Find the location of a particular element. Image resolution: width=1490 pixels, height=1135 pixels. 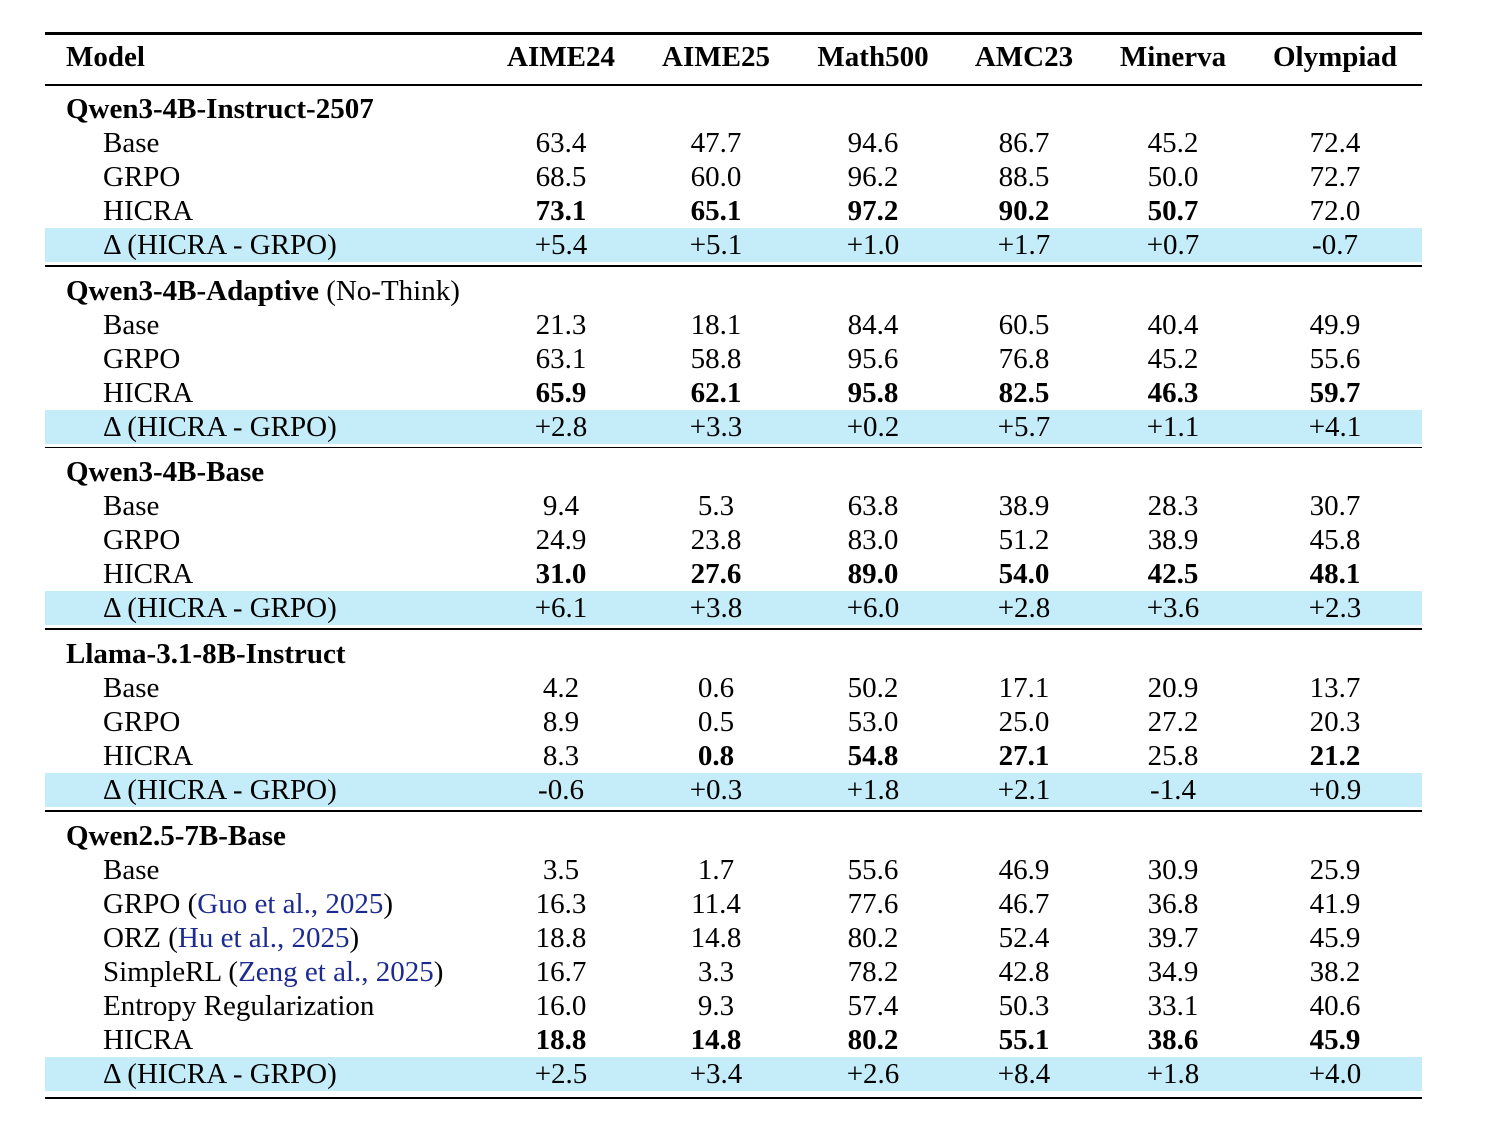

value-cell: +2.5 is located at coordinates (561, 1073).